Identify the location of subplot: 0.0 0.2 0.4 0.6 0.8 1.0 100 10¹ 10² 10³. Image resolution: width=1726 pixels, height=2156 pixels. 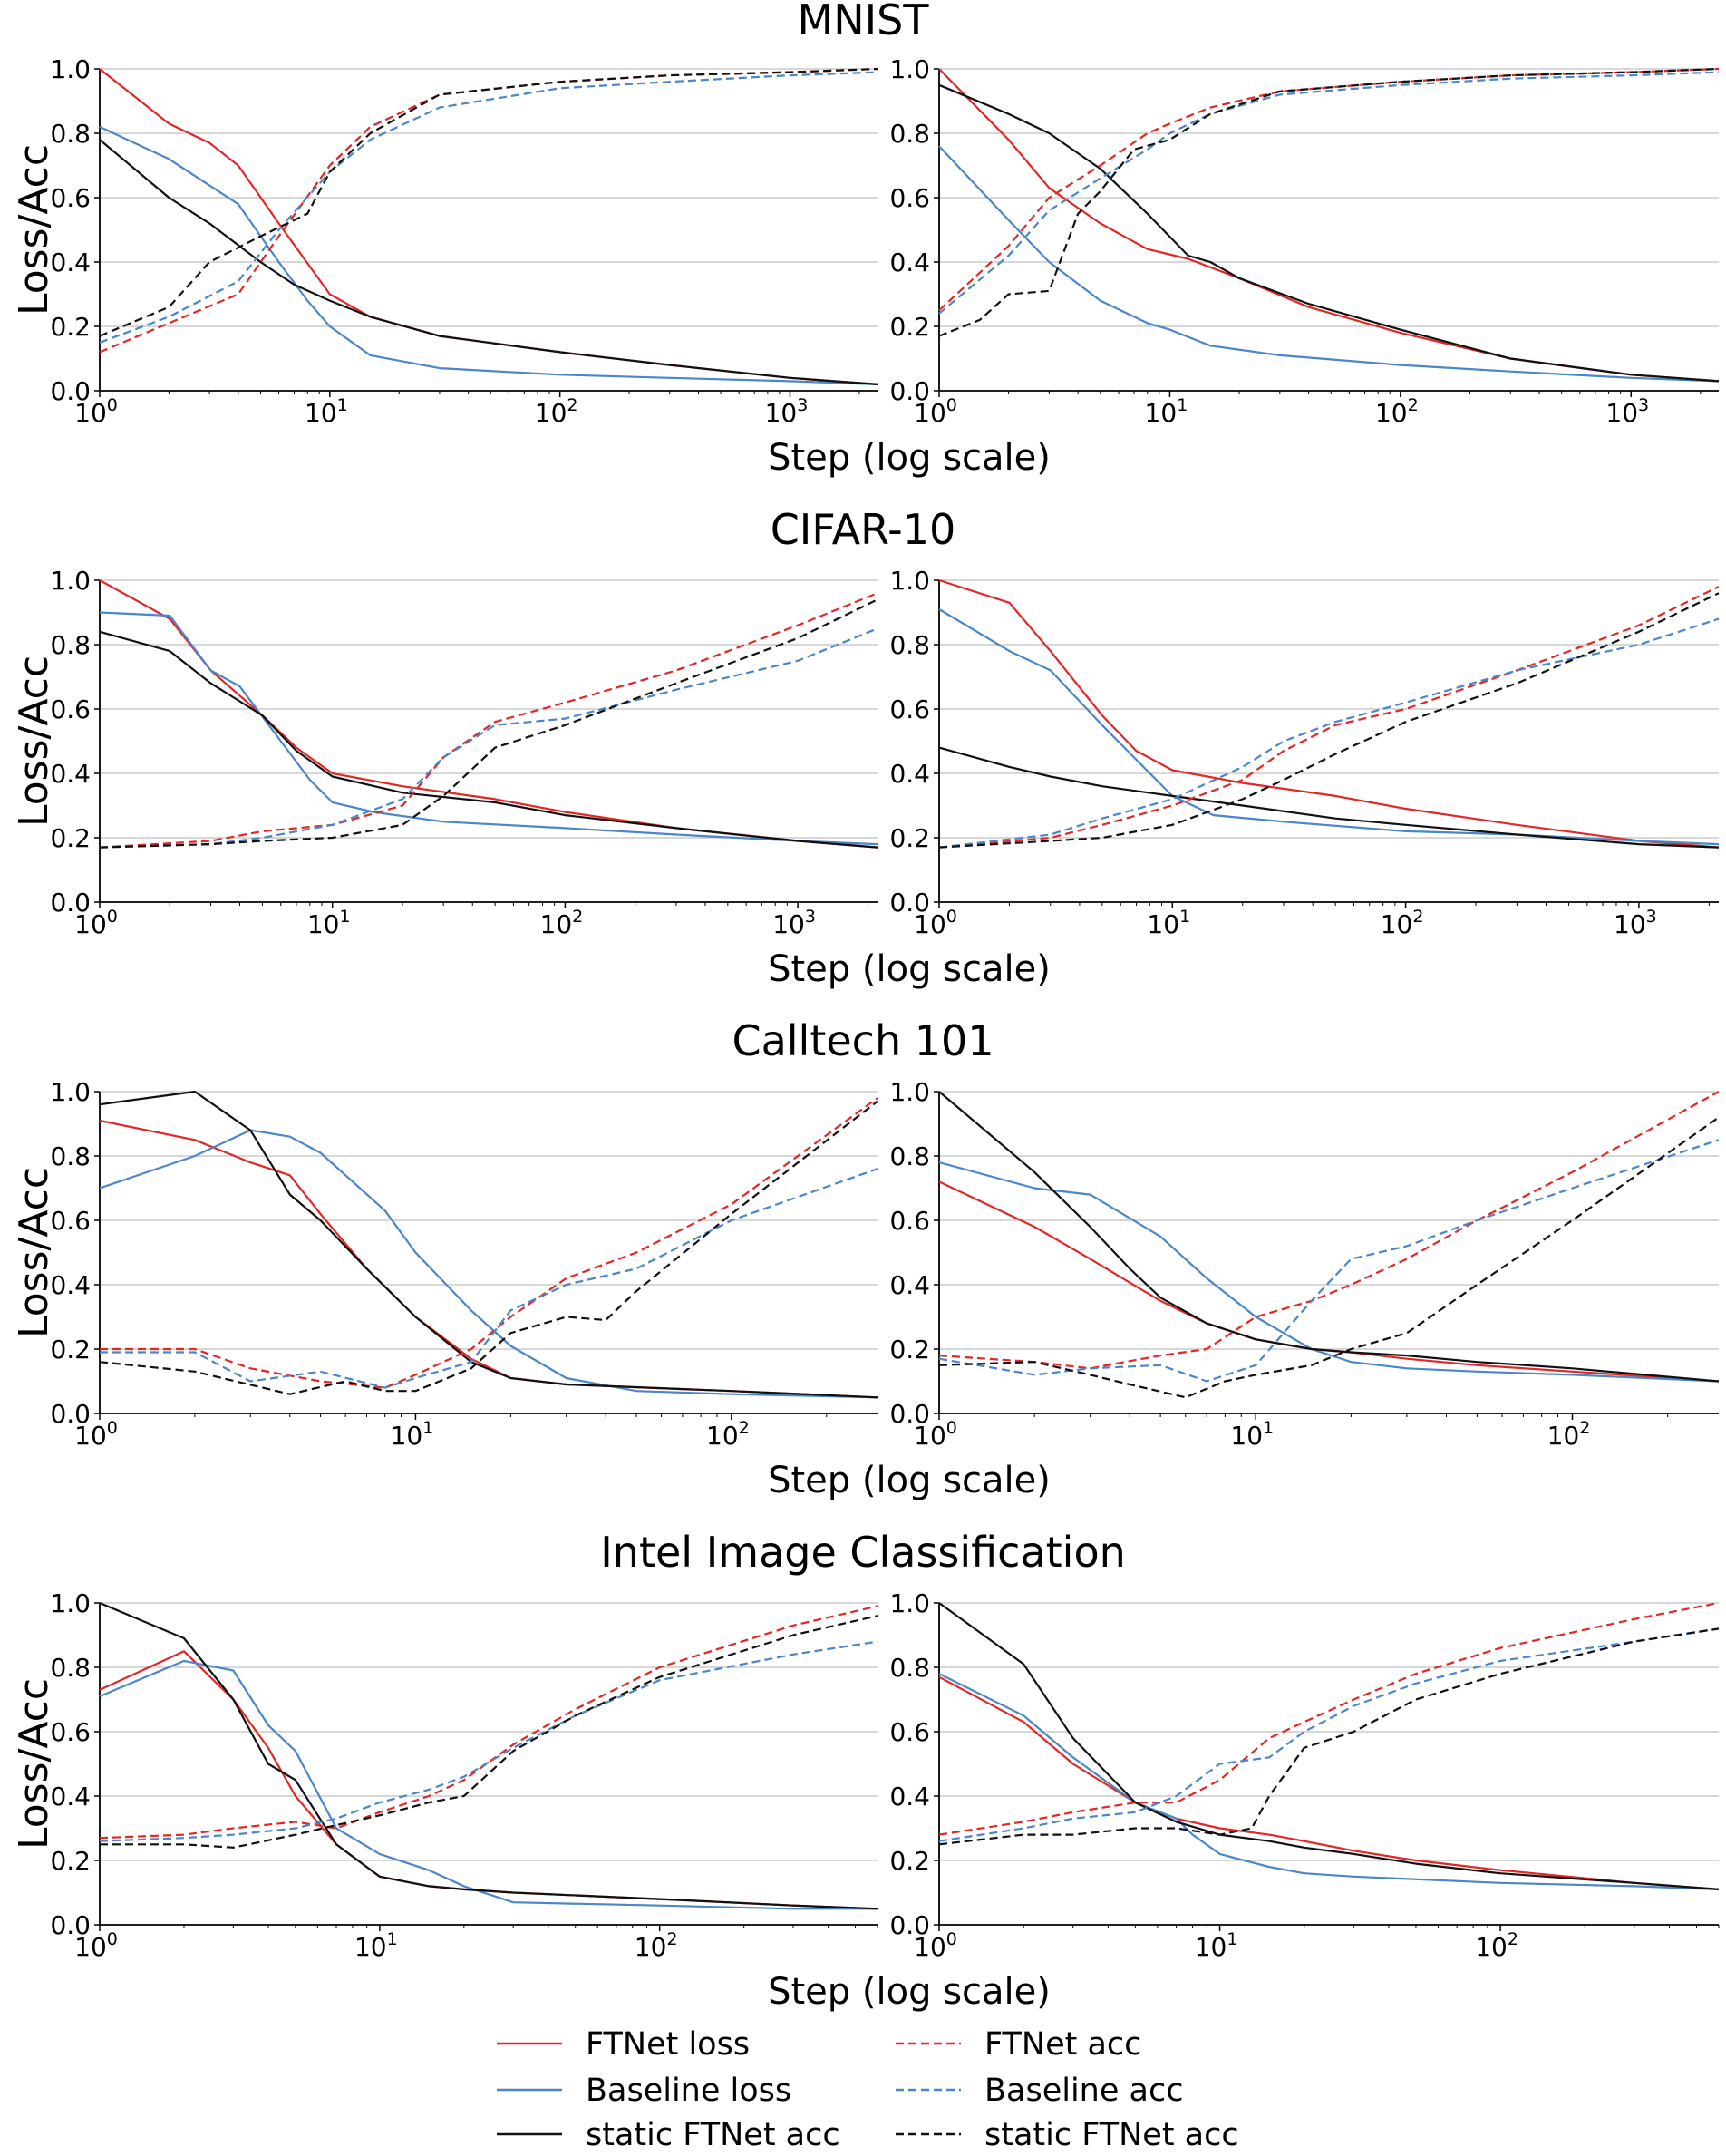
(1305, 752).